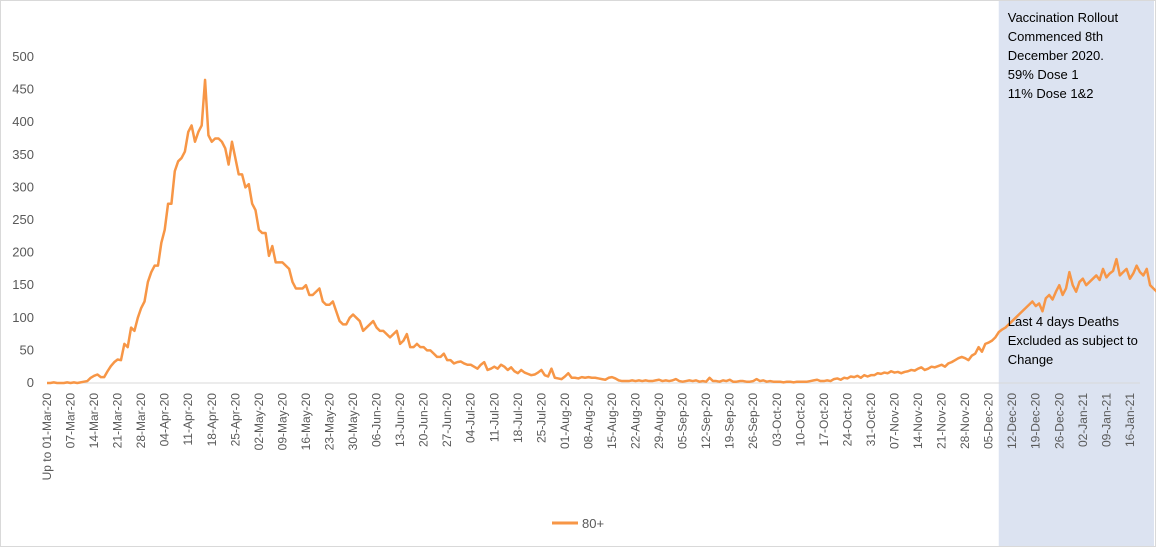 This screenshot has height=547, width=1156. What do you see at coordinates (659, 421) in the screenshot?
I see `x-tick-label: 29-Aug-20` at bounding box center [659, 421].